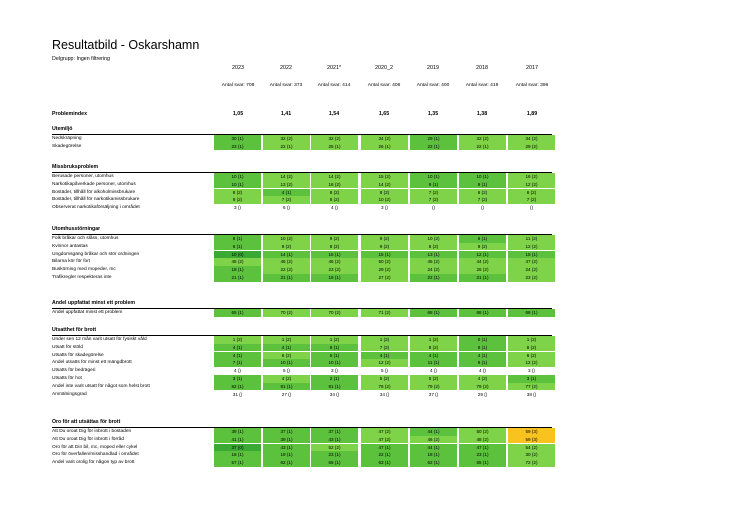  Describe the element at coordinates (334, 355) in the screenshot. I see `table-cell: 5 (1)` at that location.